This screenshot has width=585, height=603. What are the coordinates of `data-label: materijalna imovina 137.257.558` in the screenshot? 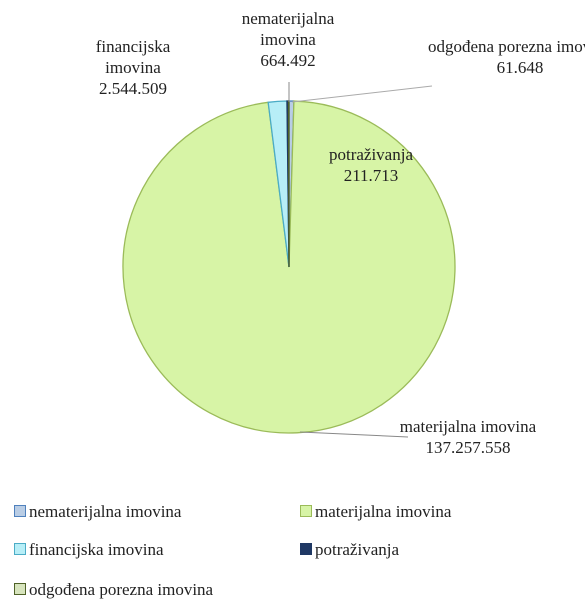 It's located at (468, 437).